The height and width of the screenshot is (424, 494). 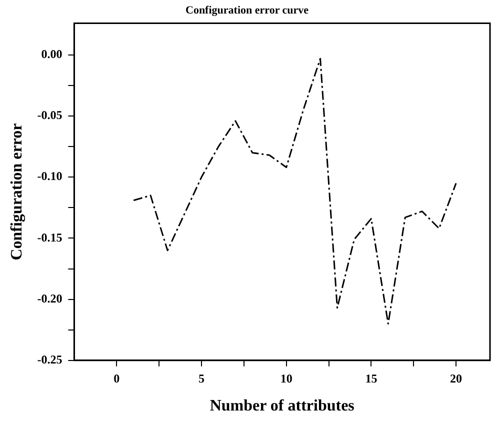 I want to click on y-tick-label: -0.20, so click(x=49, y=298).